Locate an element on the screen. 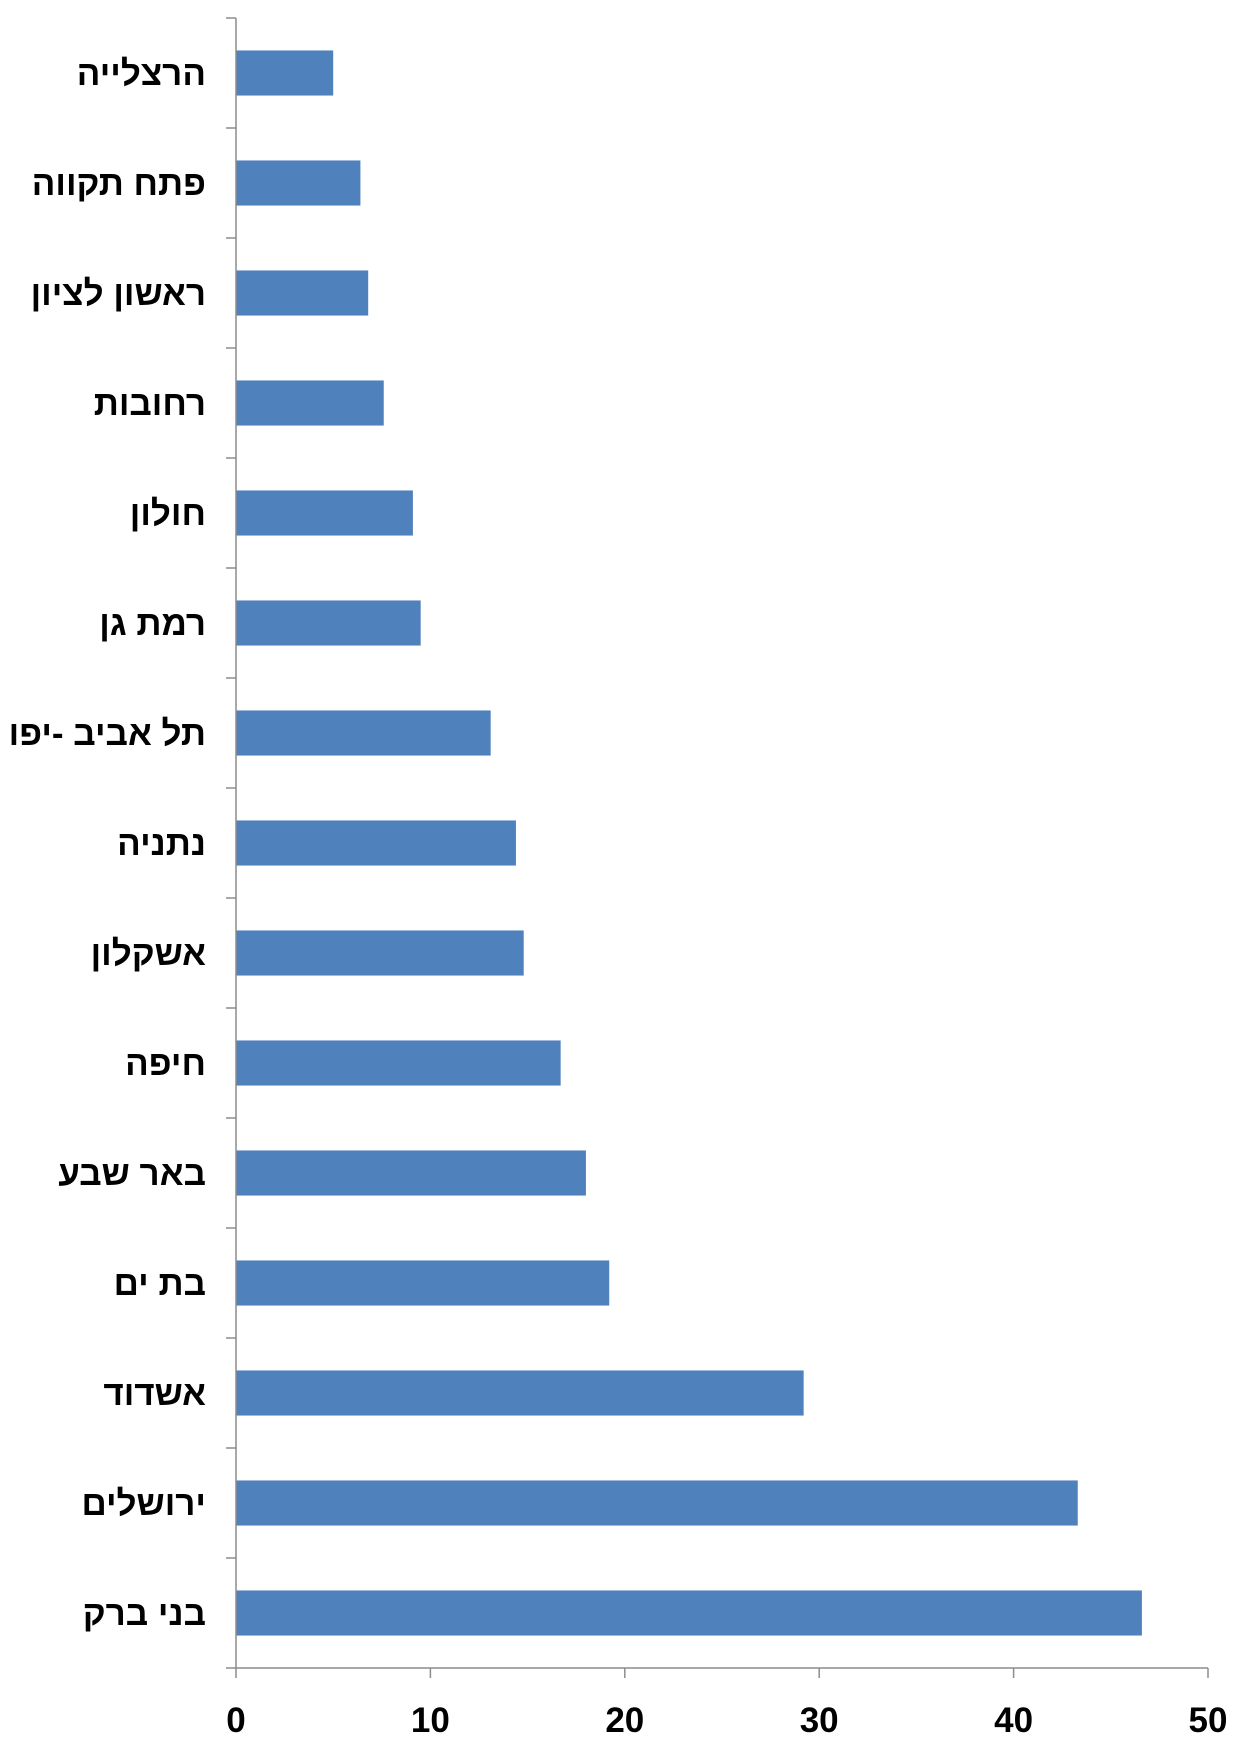 This screenshot has width=1235, height=1740. category-label-11: בת ים is located at coordinates (160, 1283).